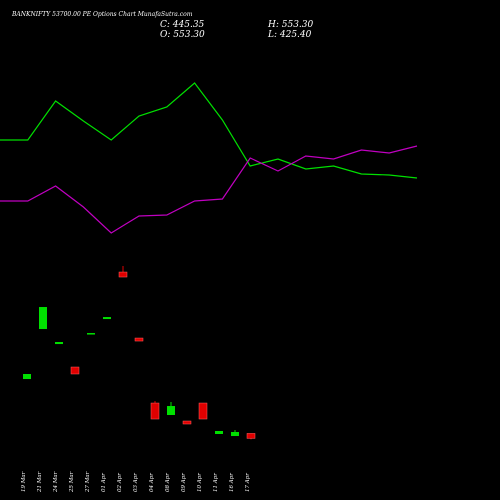 The width and height of the screenshot is (500, 500). What do you see at coordinates (184, 482) in the screenshot?
I see `x-tick-label: 09 Apr` at bounding box center [184, 482].